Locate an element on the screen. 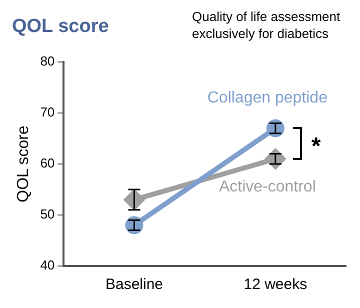  x-tick-label: 12 weeks is located at coordinates (276, 285).